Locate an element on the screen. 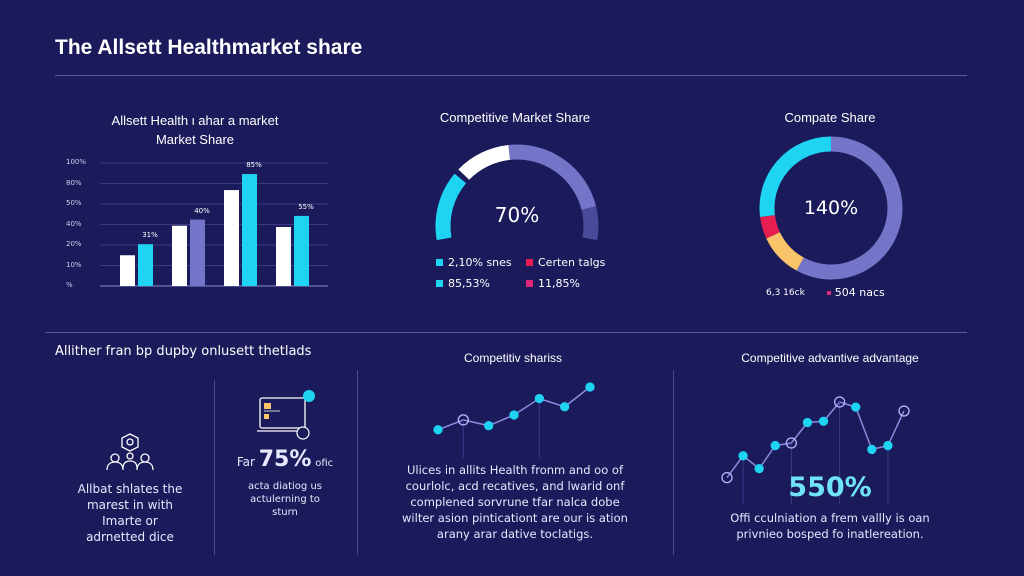 The image size is (1024, 576). legend-item: 2,10% snes is located at coordinates (481, 262).